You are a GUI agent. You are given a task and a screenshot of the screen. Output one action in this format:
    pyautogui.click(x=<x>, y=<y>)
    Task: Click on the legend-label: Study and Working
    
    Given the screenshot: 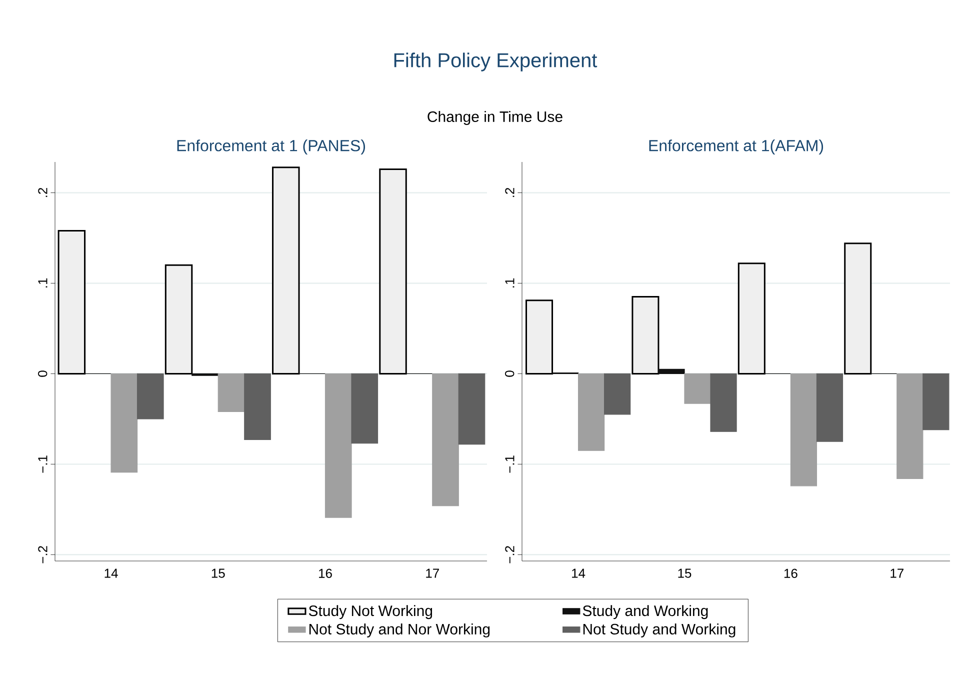 What is the action you would take?
    pyautogui.click(x=645, y=612)
    